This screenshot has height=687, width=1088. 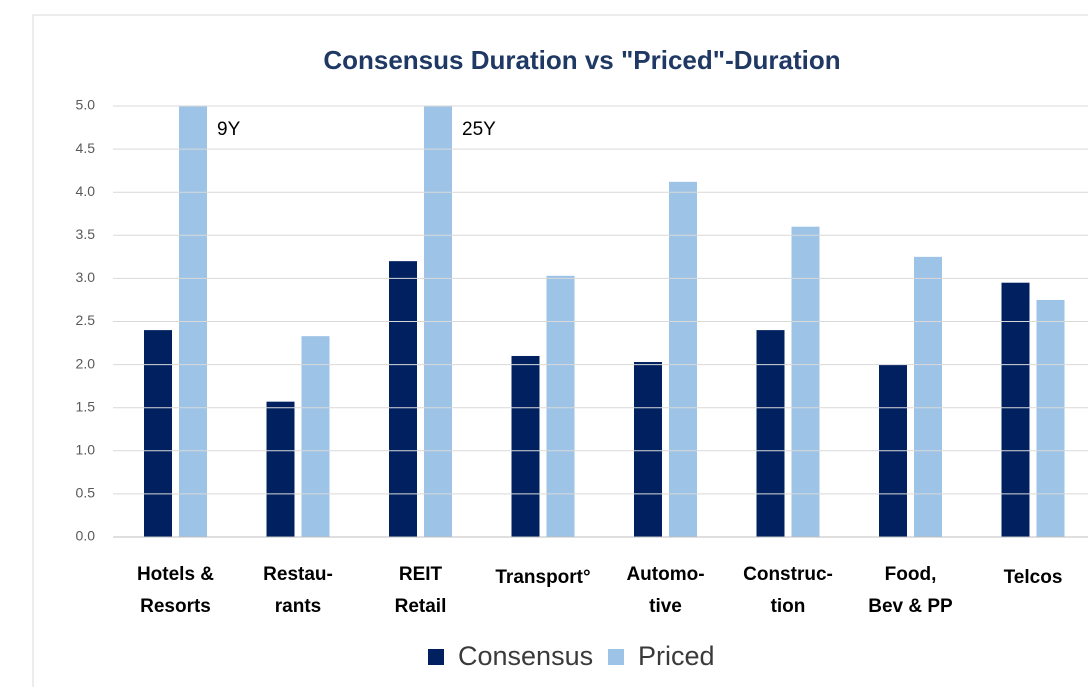 What do you see at coordinates (581, 60) in the screenshot?
I see `chart-title: Consensus Duration vs "Priced"-Duration` at bounding box center [581, 60].